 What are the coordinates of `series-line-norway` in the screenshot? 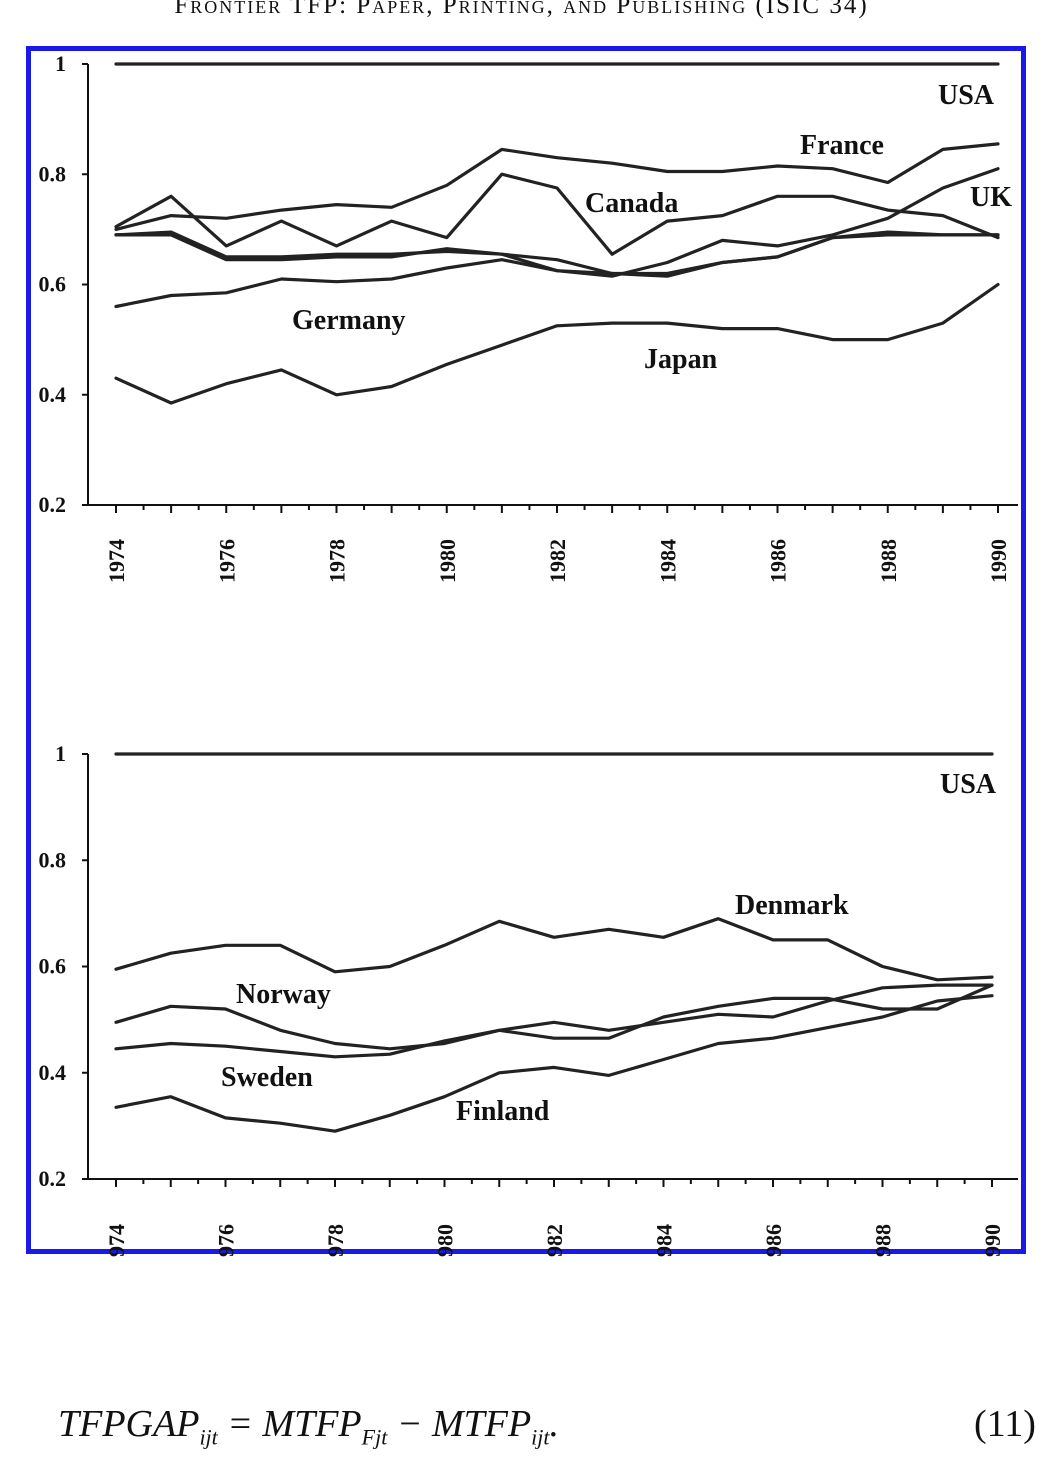 It's located at (554, 1017).